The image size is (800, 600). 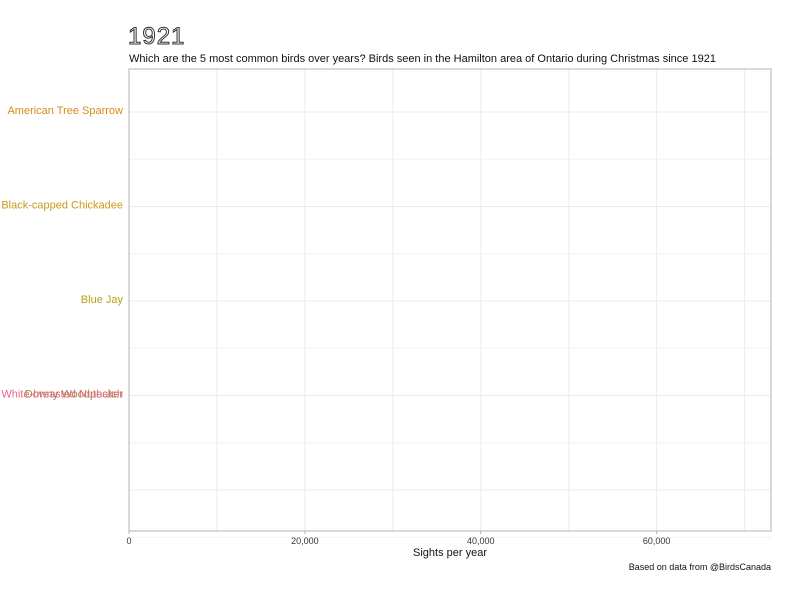 I want to click on x-axis-ticks: 0 20,000 40,000 60,000, so click(x=398, y=538).